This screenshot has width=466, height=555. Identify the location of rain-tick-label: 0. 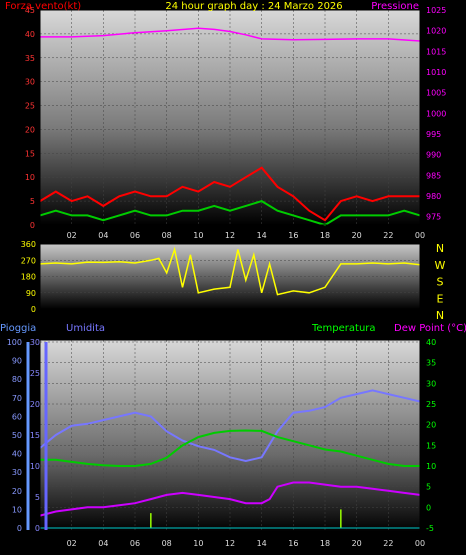
(19, 528).